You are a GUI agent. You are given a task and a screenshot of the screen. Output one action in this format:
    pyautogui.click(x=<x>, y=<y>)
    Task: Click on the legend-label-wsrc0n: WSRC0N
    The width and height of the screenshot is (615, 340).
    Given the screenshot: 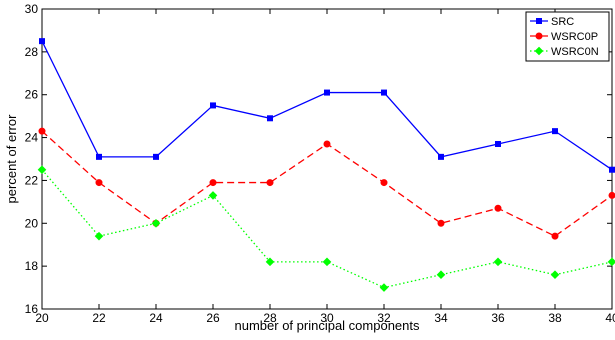 What is the action you would take?
    pyautogui.click(x=575, y=52)
    